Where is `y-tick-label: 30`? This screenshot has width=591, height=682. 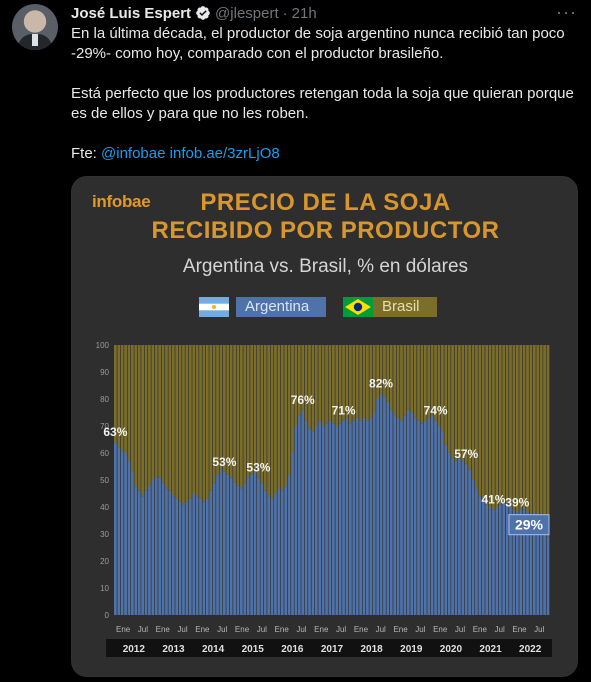 y-tick-label: 30 is located at coordinates (104, 534).